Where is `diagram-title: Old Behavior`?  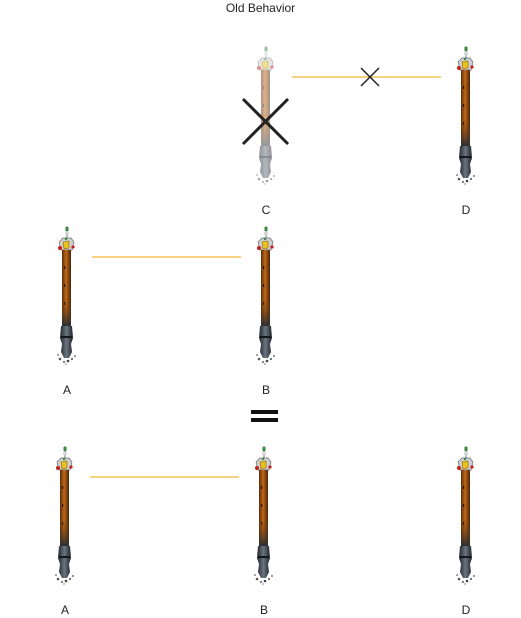 diagram-title: Old Behavior is located at coordinates (260, 8).